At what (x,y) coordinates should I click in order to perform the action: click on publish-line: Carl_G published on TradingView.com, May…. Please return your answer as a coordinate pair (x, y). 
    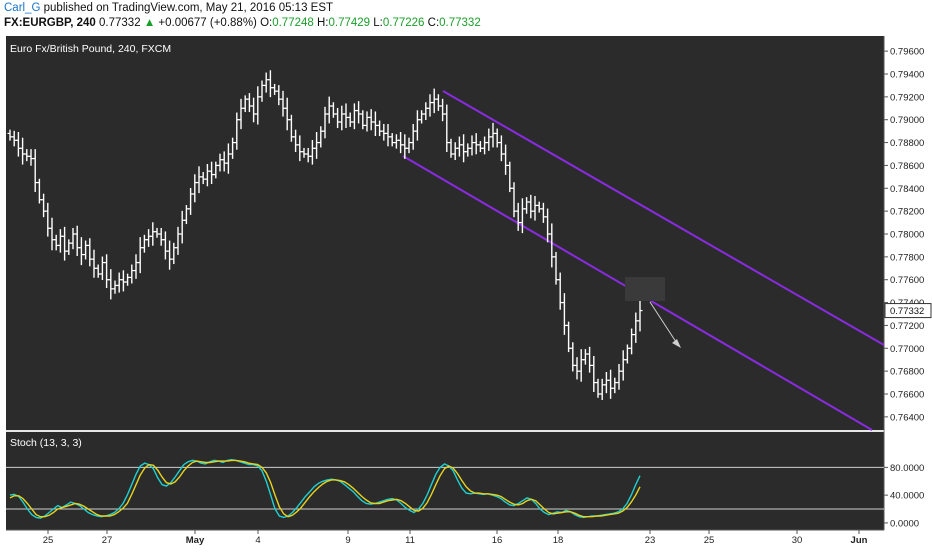
    Looking at the image, I should click on (168, 8).